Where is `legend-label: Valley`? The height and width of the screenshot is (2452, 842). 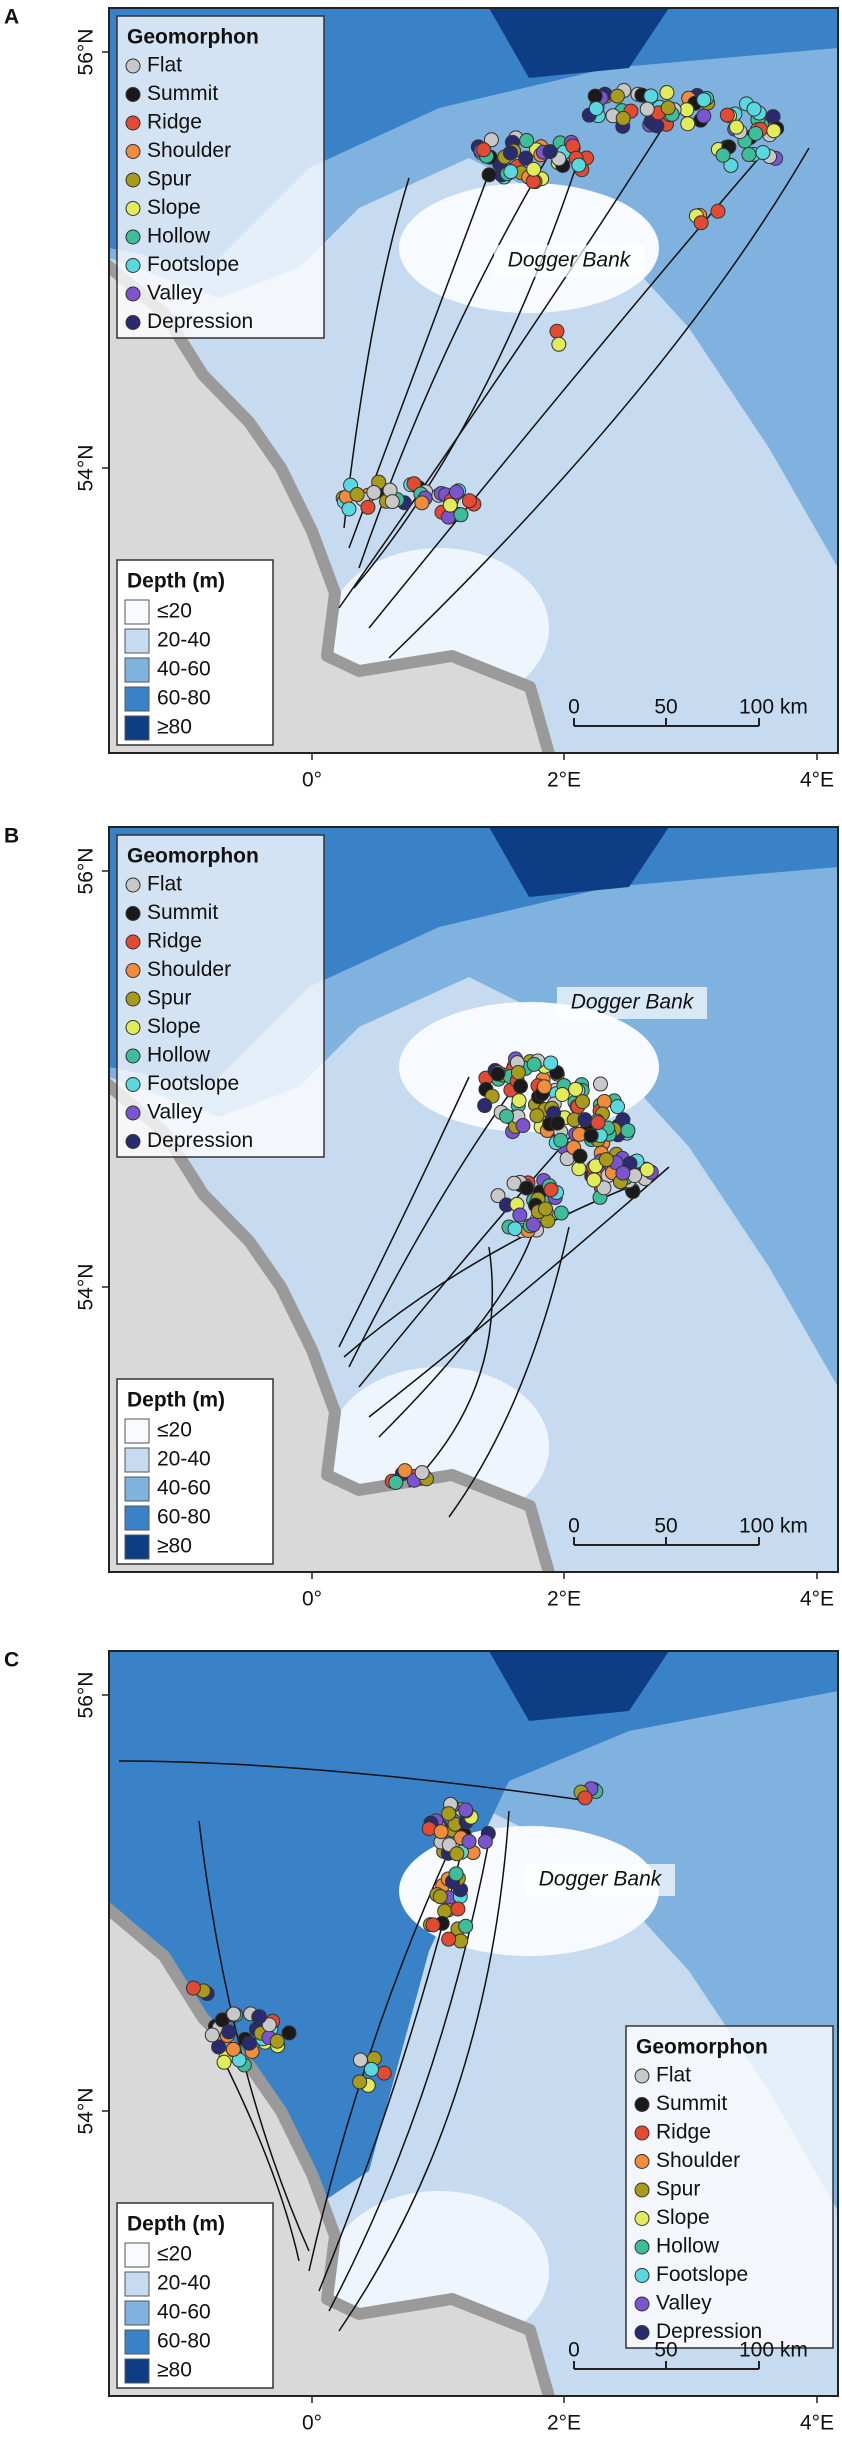 legend-label: Valley is located at coordinates (175, 1112).